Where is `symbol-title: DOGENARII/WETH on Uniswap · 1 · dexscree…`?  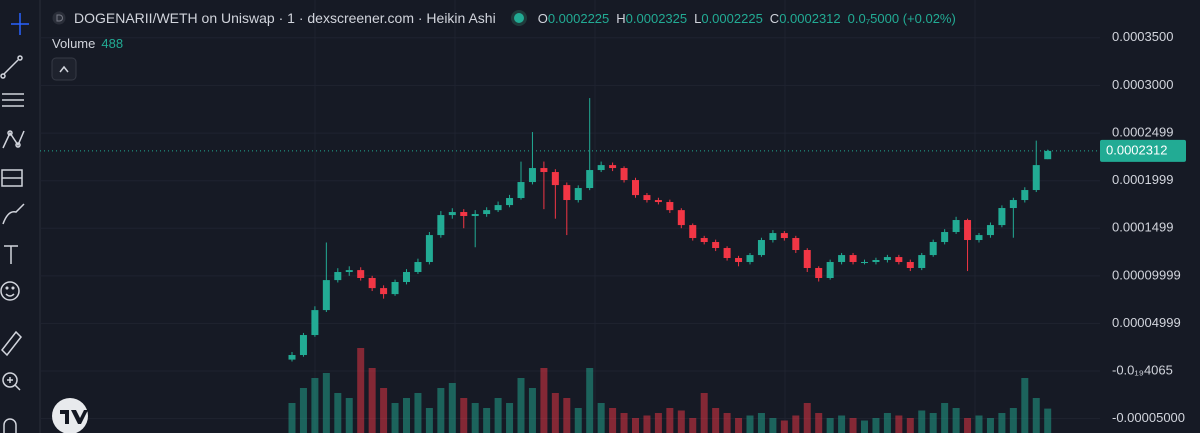
symbol-title: DOGENARII/WETH on Uniswap · 1 · dexscree… is located at coordinates (285, 18).